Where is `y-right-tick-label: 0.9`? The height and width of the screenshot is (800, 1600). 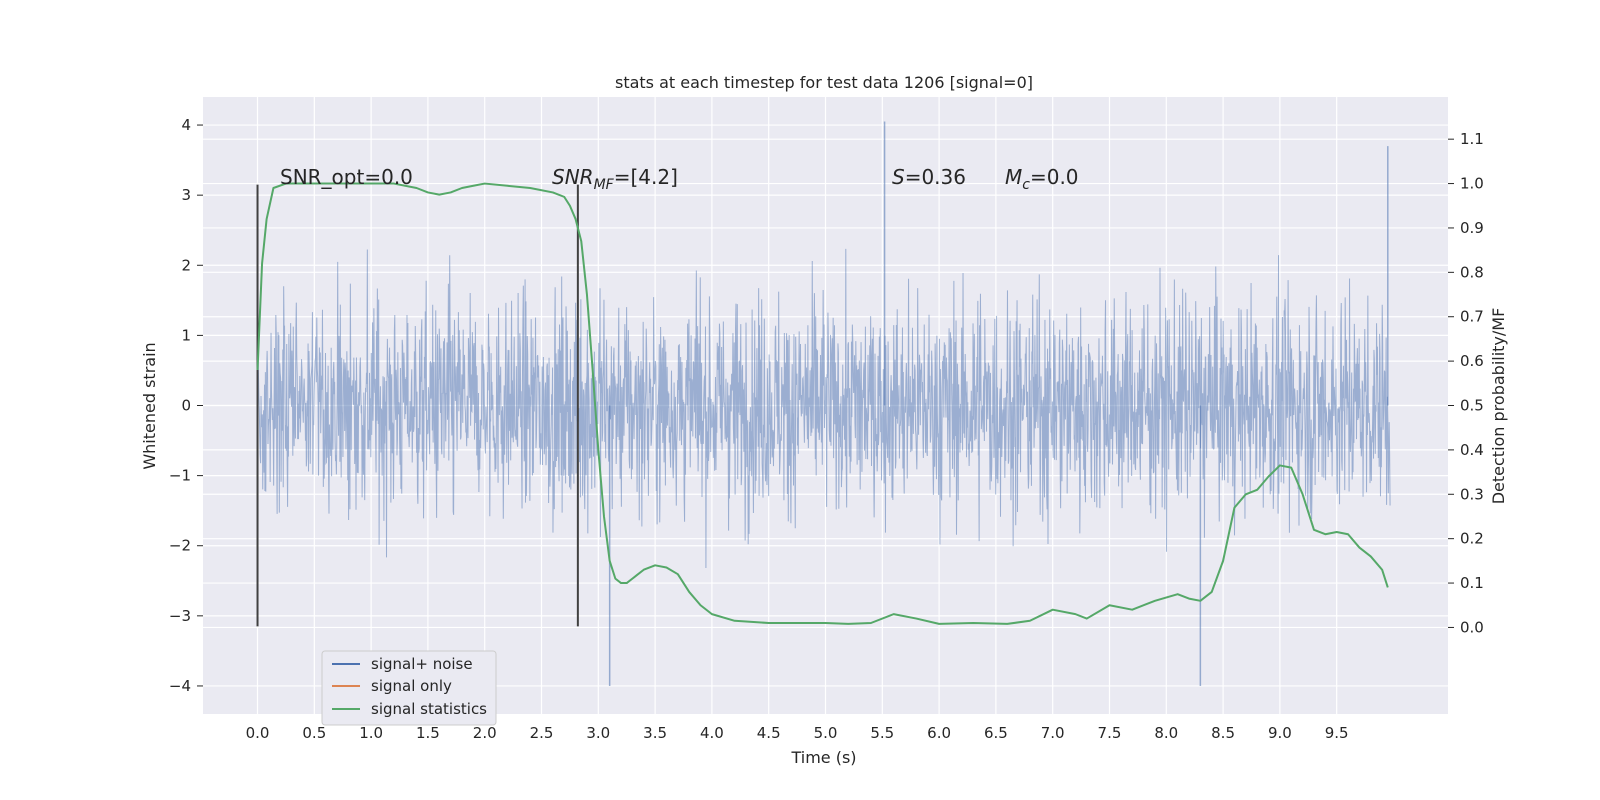 y-right-tick-label: 0.9 is located at coordinates (1472, 228).